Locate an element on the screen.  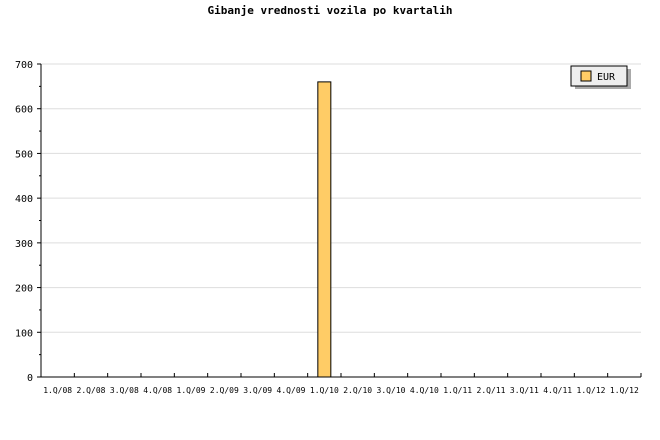
y-tick-label: 0 is located at coordinates (30, 378).